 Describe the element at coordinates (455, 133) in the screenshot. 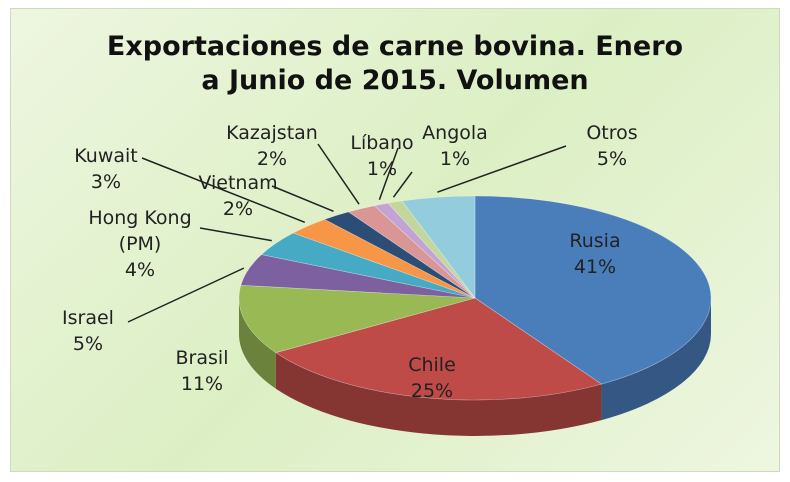

I see `slice-label: Angola` at that location.